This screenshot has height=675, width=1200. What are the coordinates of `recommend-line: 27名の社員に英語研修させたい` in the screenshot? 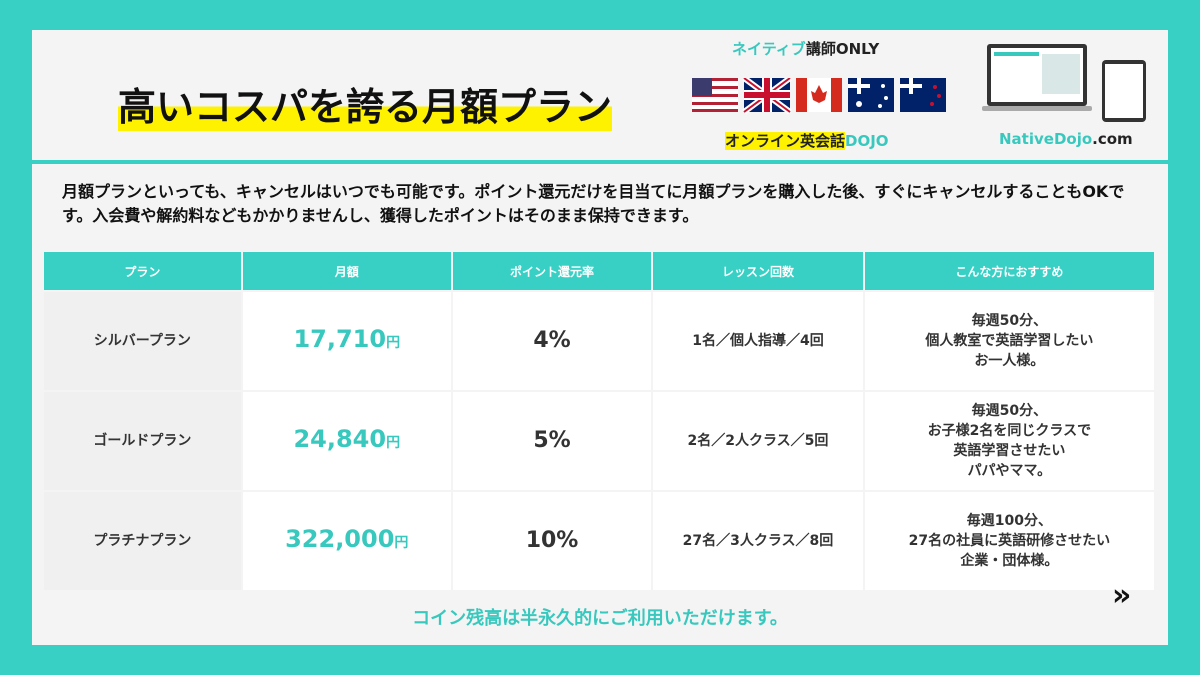 It's located at (1009, 541).